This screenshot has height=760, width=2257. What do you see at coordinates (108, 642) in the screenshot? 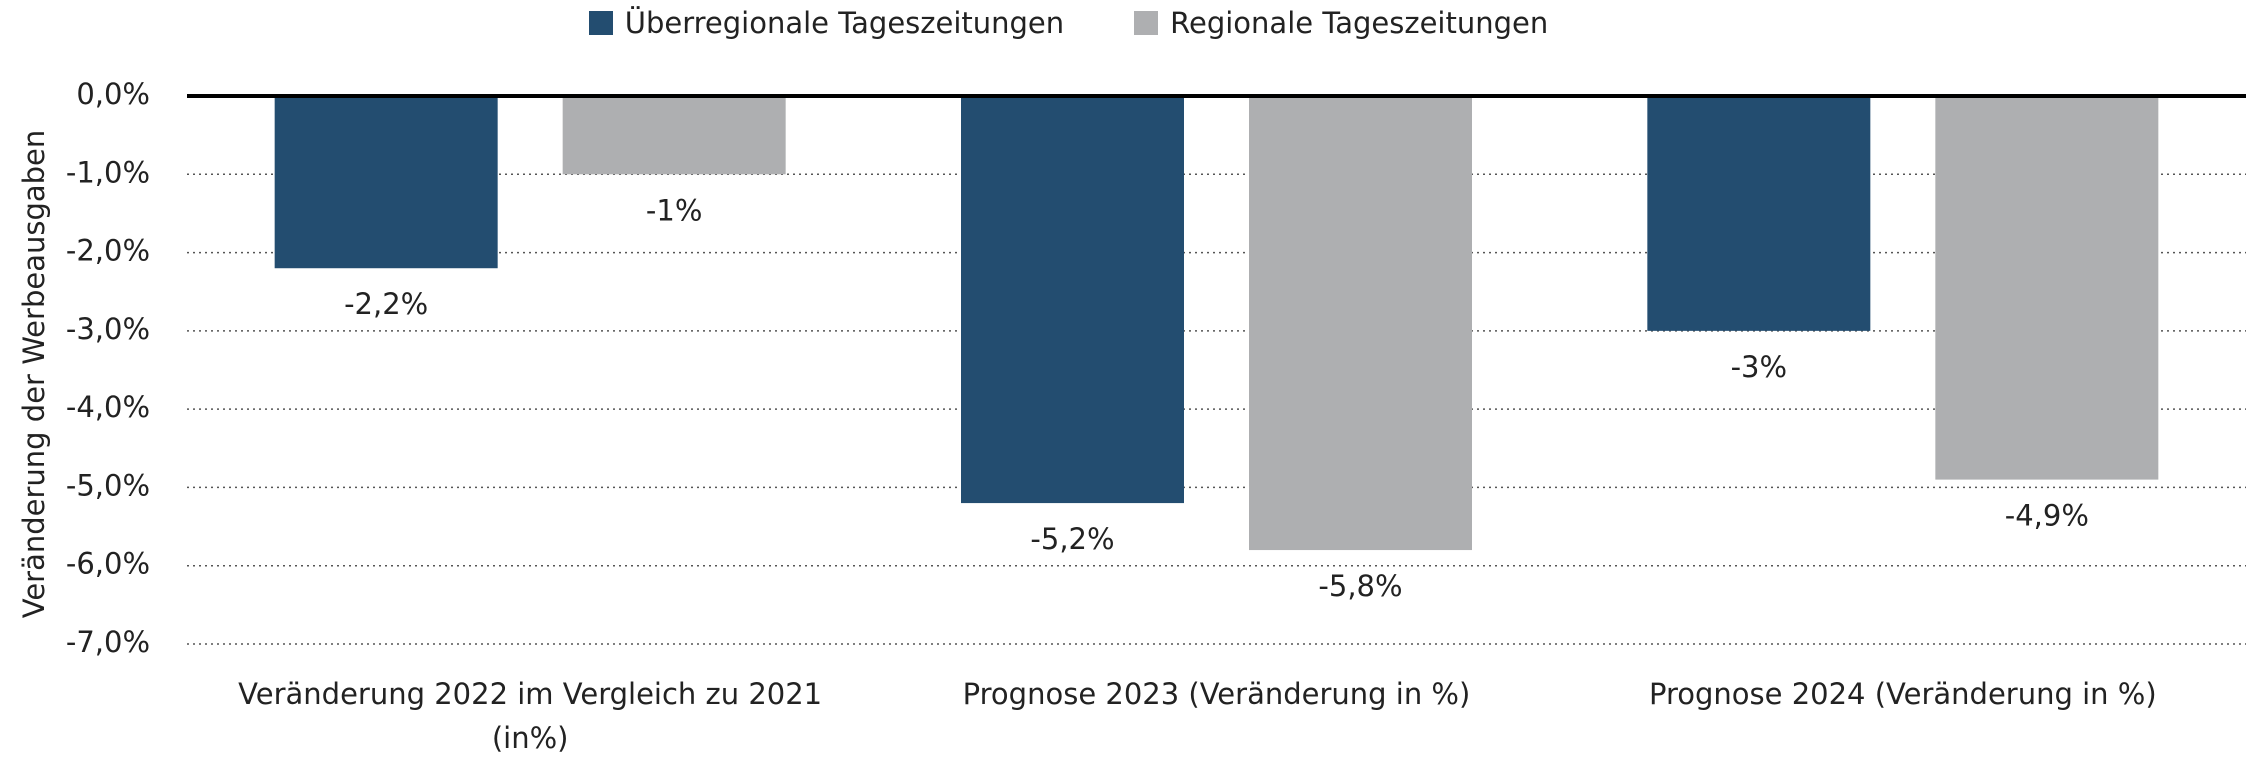
I see `y-tick-label: -7,0%` at bounding box center [108, 642].